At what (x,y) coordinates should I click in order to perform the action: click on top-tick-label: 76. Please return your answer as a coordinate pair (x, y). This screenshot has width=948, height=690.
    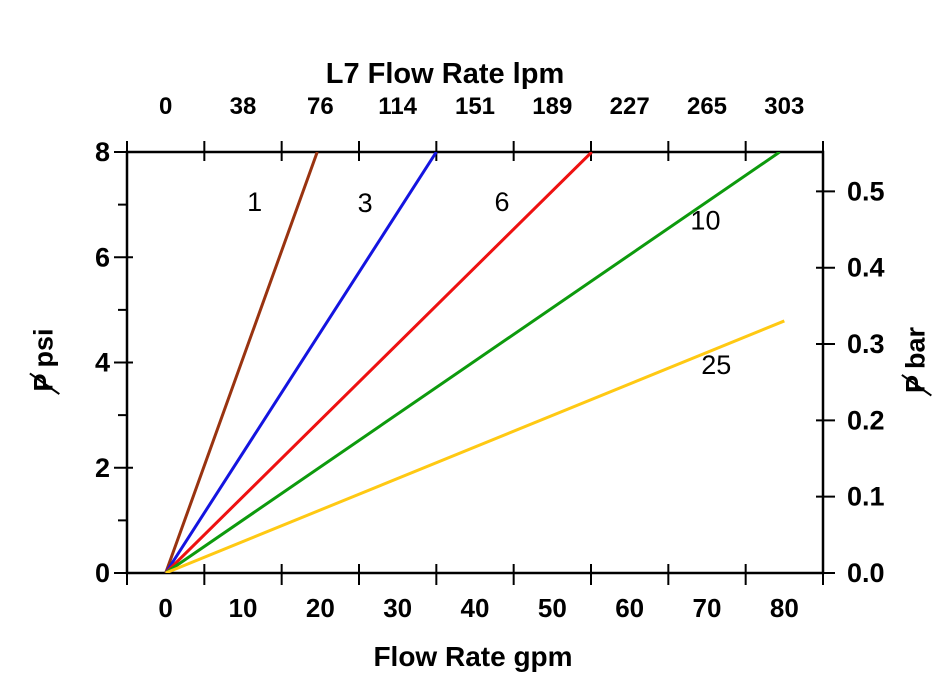
    Looking at the image, I should click on (320, 106).